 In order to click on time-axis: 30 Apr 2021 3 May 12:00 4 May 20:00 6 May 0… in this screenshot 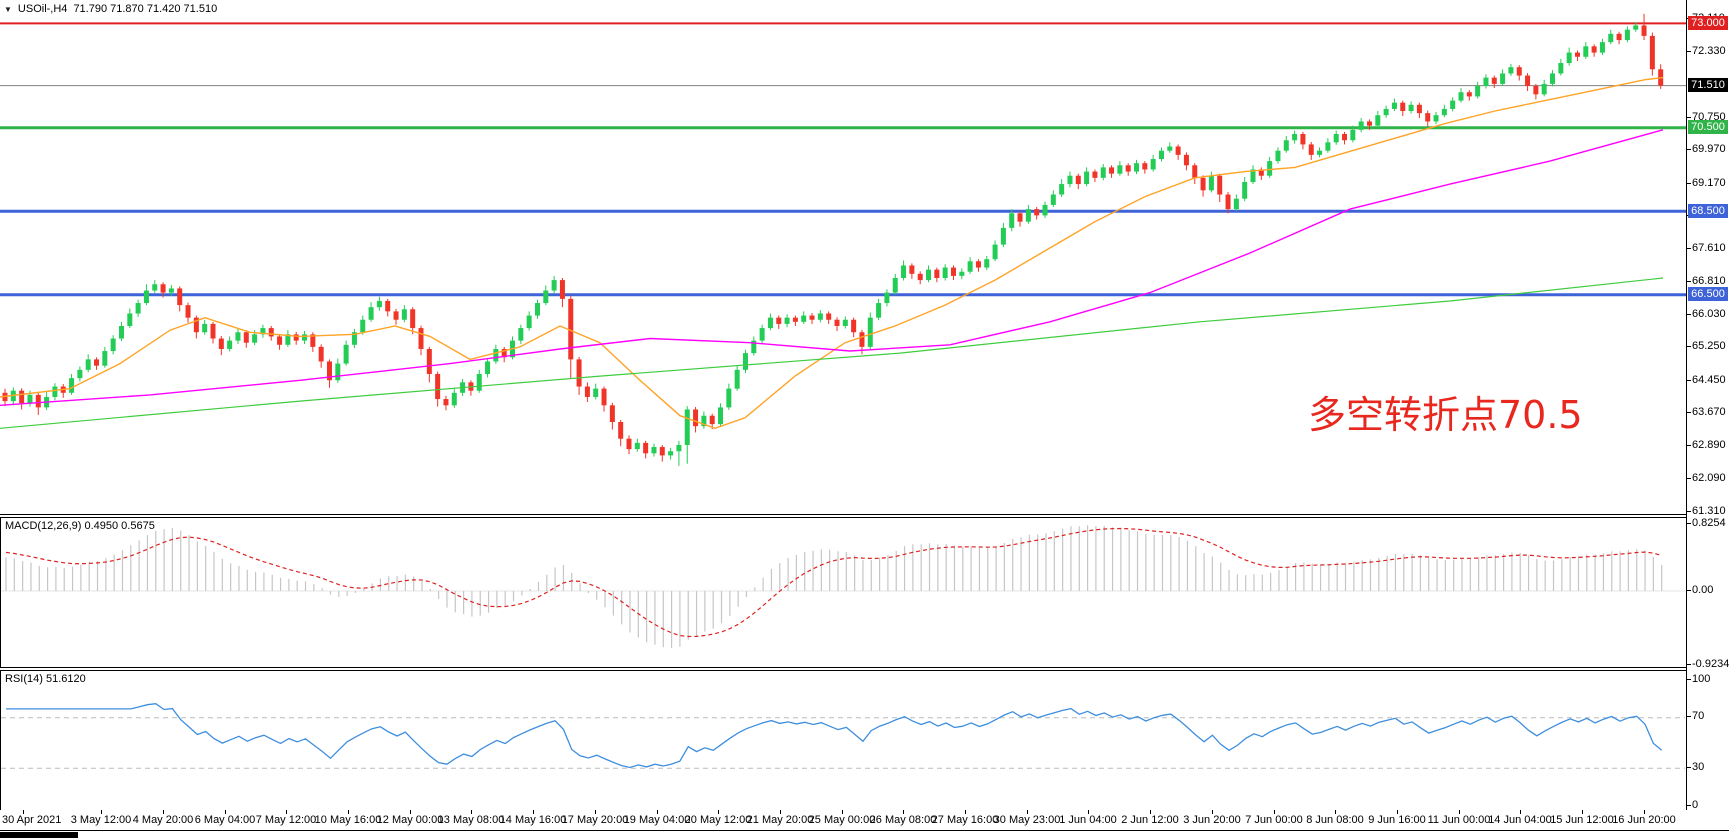, I will do `click(843, 820)`.